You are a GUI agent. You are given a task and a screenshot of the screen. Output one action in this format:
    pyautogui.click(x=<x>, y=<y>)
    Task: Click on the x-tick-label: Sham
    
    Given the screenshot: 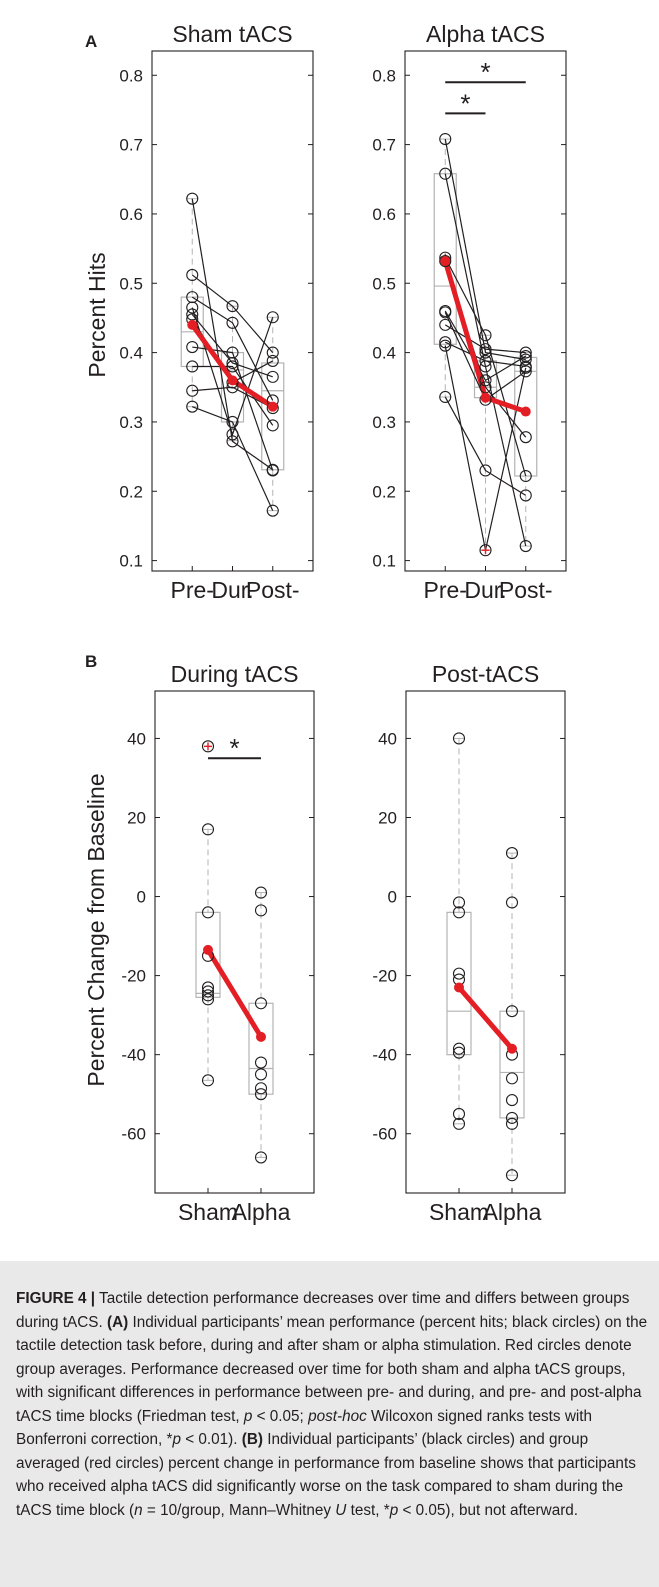 What is the action you would take?
    pyautogui.click(x=208, y=1212)
    